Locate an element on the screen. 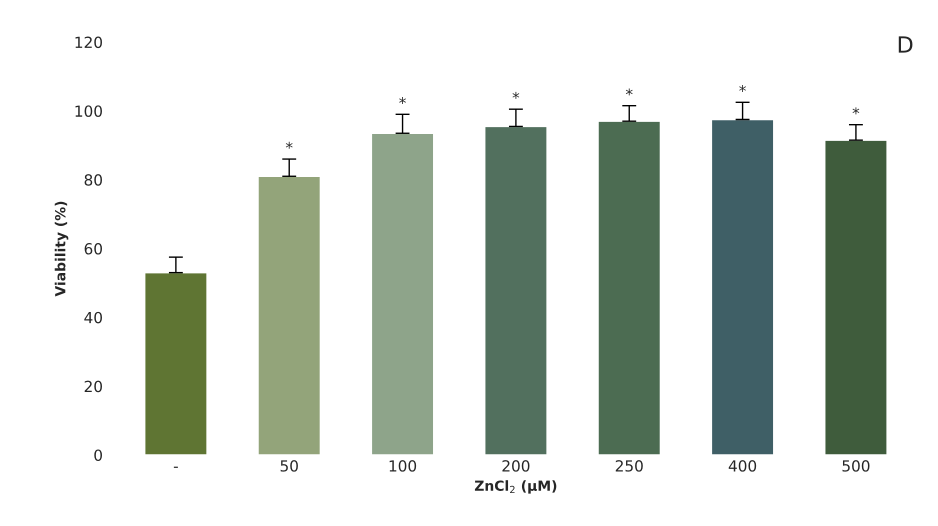 Image resolution: width=938 pixels, height=526 pixels. y-tick-label: 0 is located at coordinates (98, 455).